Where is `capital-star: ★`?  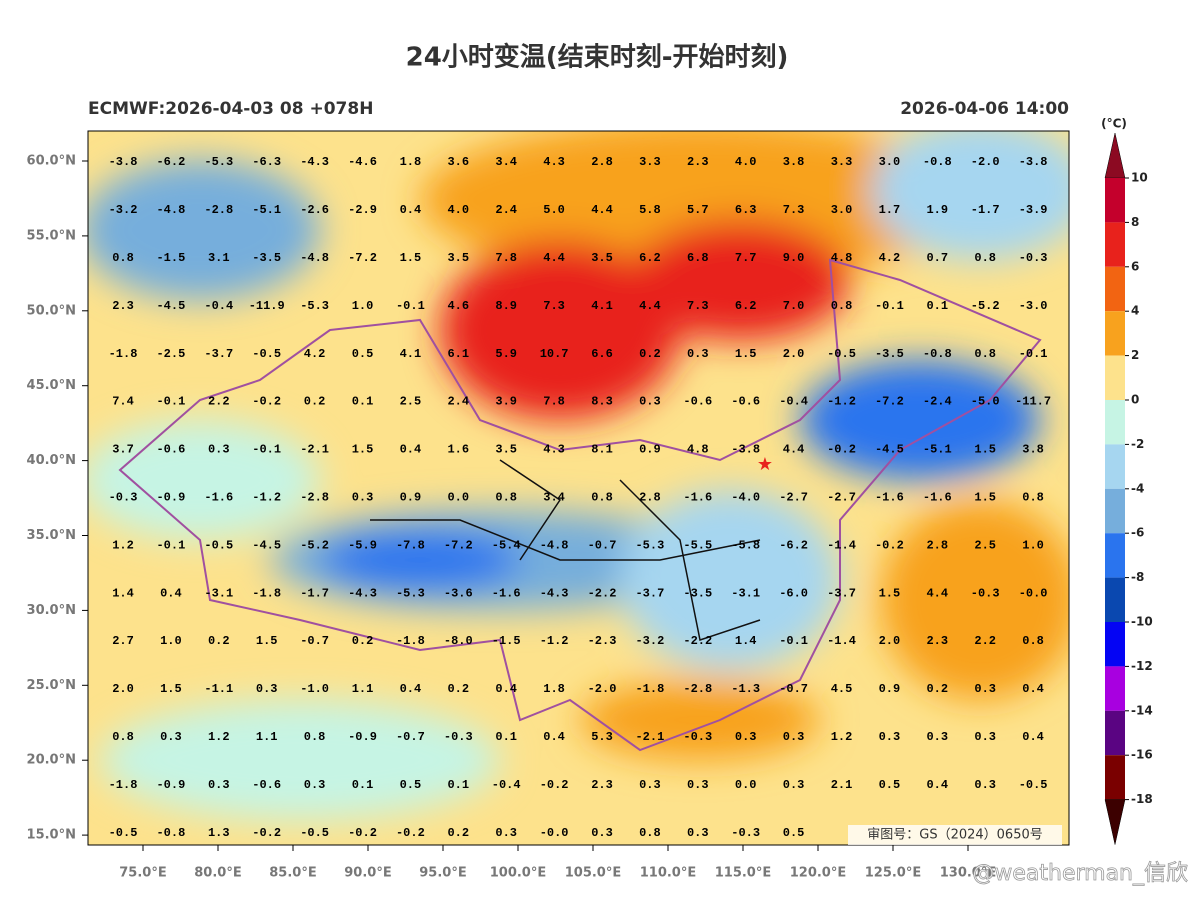
capital-star: ★ is located at coordinates (765, 464).